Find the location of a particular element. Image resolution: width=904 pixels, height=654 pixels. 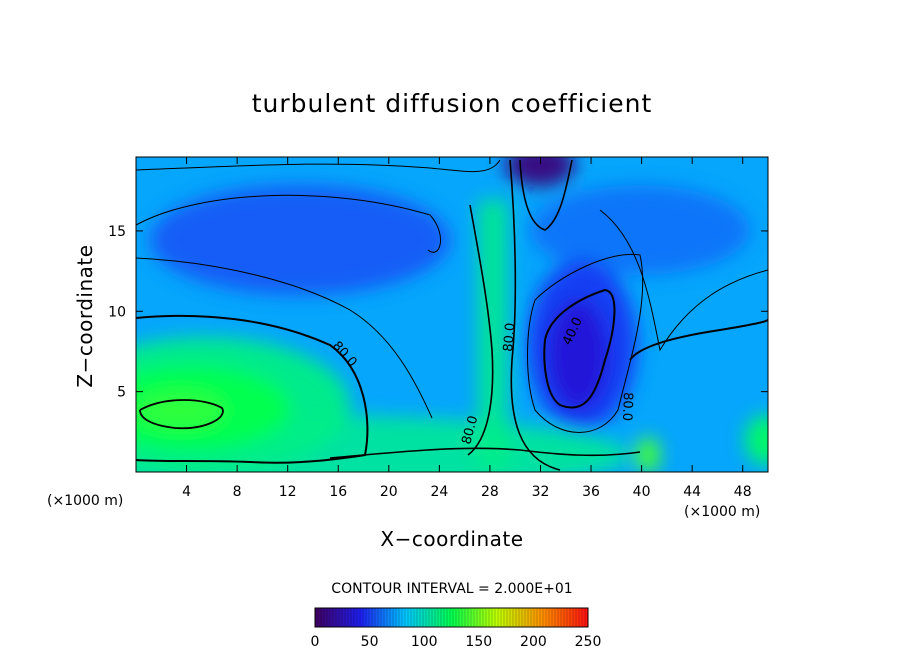

x-unit-label-right: (×1000 m) is located at coordinates (722, 512).